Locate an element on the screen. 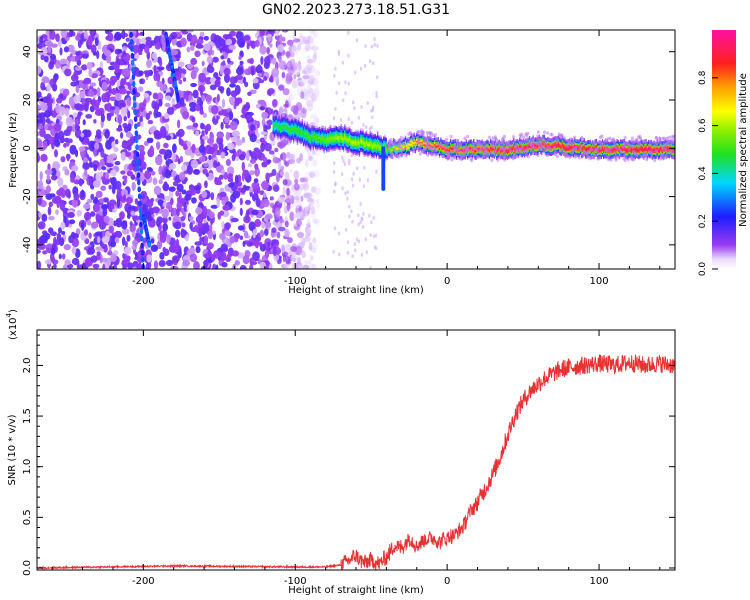 Image resolution: width=750 pixels, height=600 pixels. spectrogram-streak-cell is located at coordinates (136, 126).